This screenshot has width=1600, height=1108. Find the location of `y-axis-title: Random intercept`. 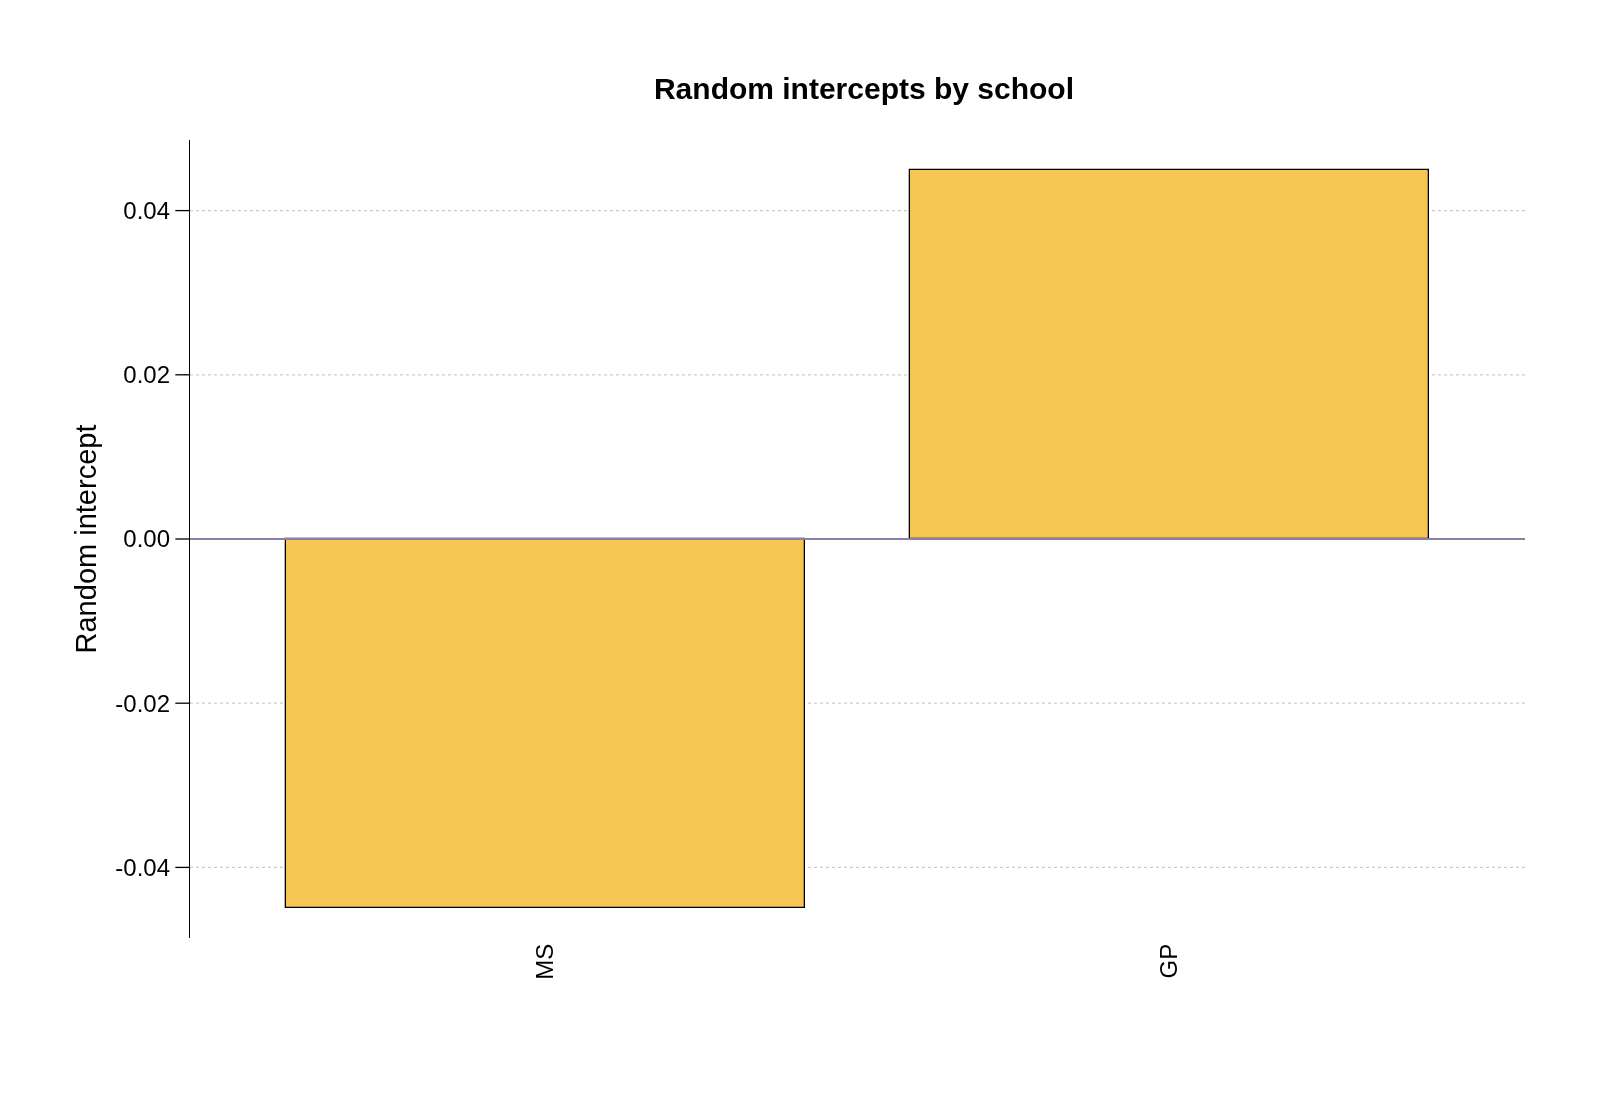

y-axis-title: Random intercept is located at coordinates (85, 539).